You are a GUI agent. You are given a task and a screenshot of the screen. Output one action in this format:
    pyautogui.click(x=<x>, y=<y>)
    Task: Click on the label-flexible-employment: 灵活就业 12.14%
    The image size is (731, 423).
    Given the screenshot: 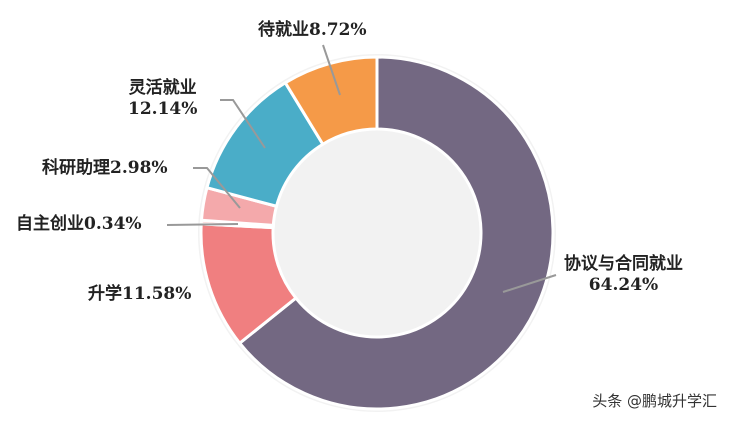 What is the action you would take?
    pyautogui.click(x=162, y=99)
    